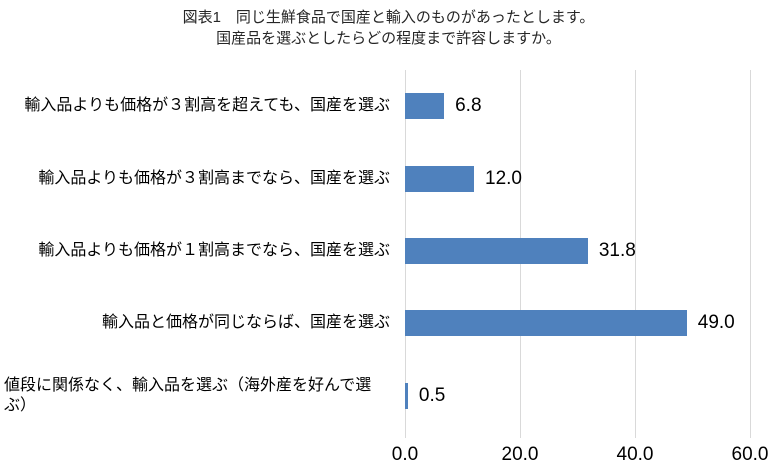 Image resolution: width=777 pixels, height=471 pixels. Describe the element at coordinates (577, 178) in the screenshot. I see `bar-row: 12.0` at that location.